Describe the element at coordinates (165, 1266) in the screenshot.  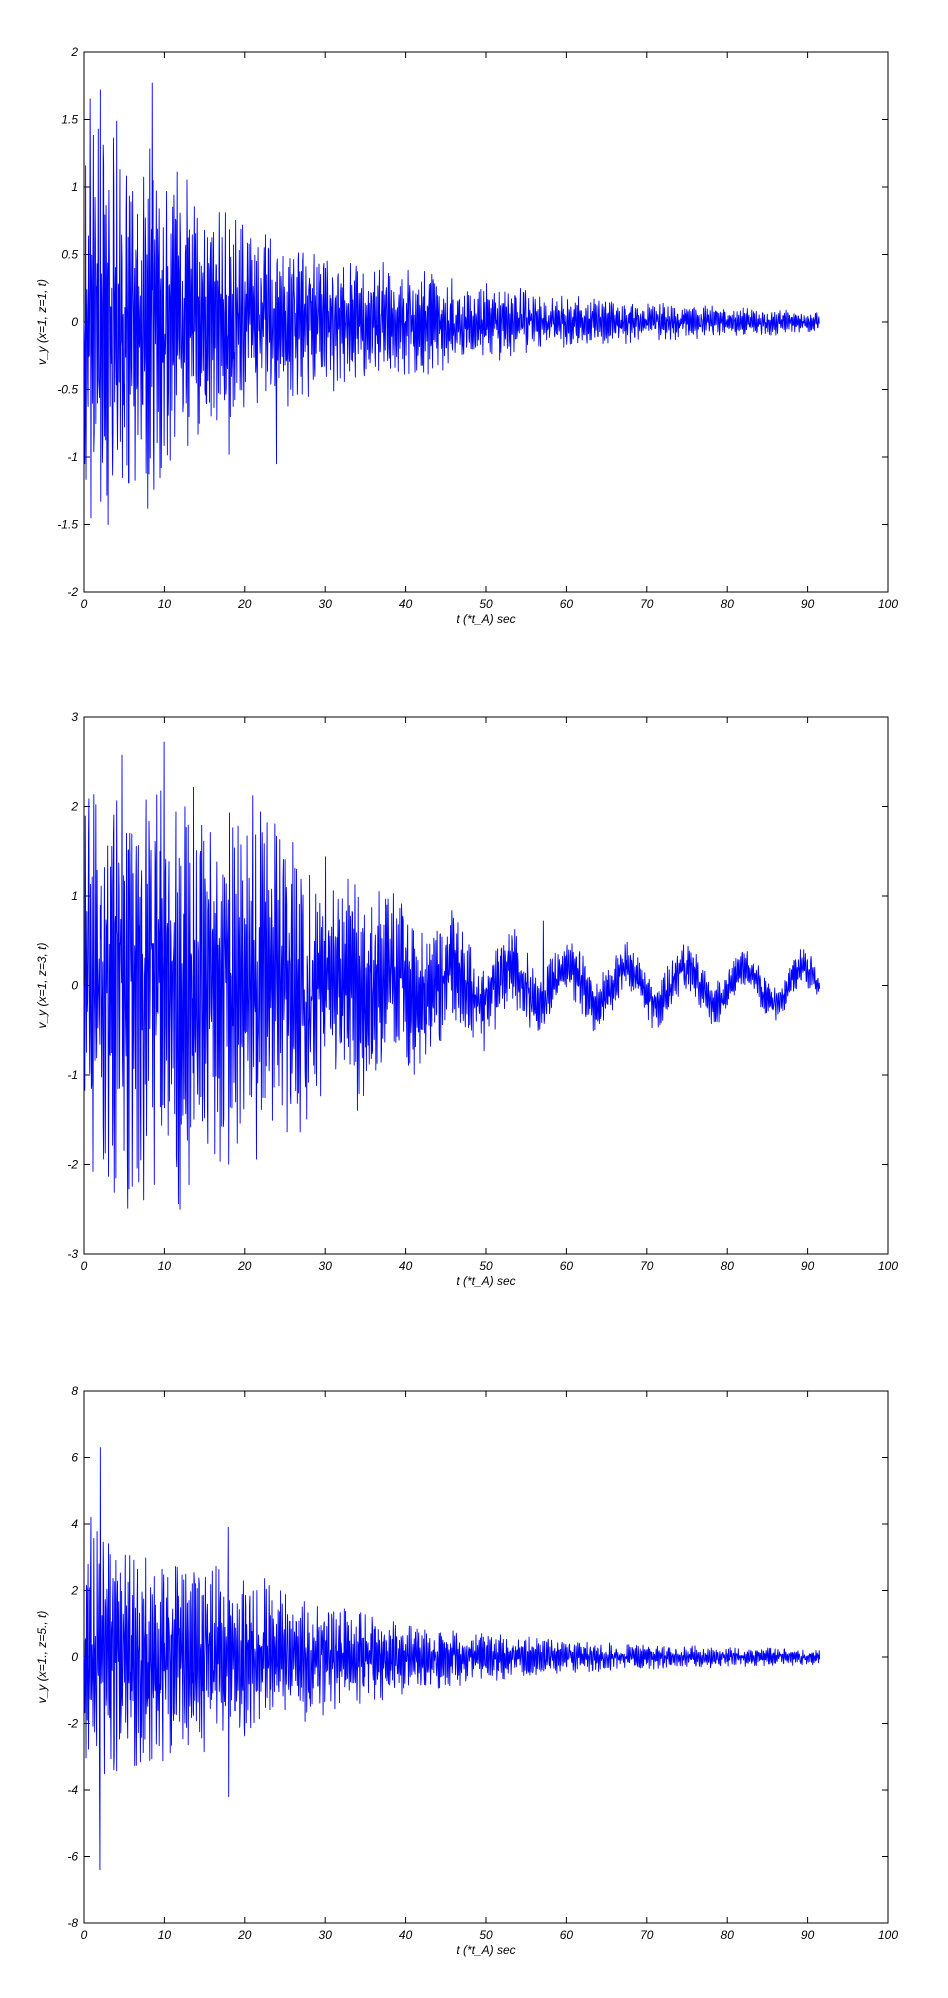
I see `chart-2-x-tick-label: 10` at that location.